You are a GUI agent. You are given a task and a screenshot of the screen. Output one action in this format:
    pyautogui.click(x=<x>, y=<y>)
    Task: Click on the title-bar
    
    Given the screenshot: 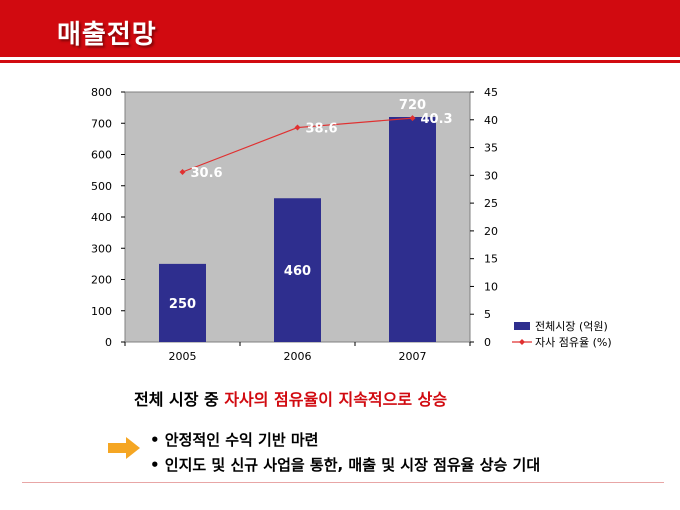 What is the action you would take?
    pyautogui.click(x=340, y=28)
    